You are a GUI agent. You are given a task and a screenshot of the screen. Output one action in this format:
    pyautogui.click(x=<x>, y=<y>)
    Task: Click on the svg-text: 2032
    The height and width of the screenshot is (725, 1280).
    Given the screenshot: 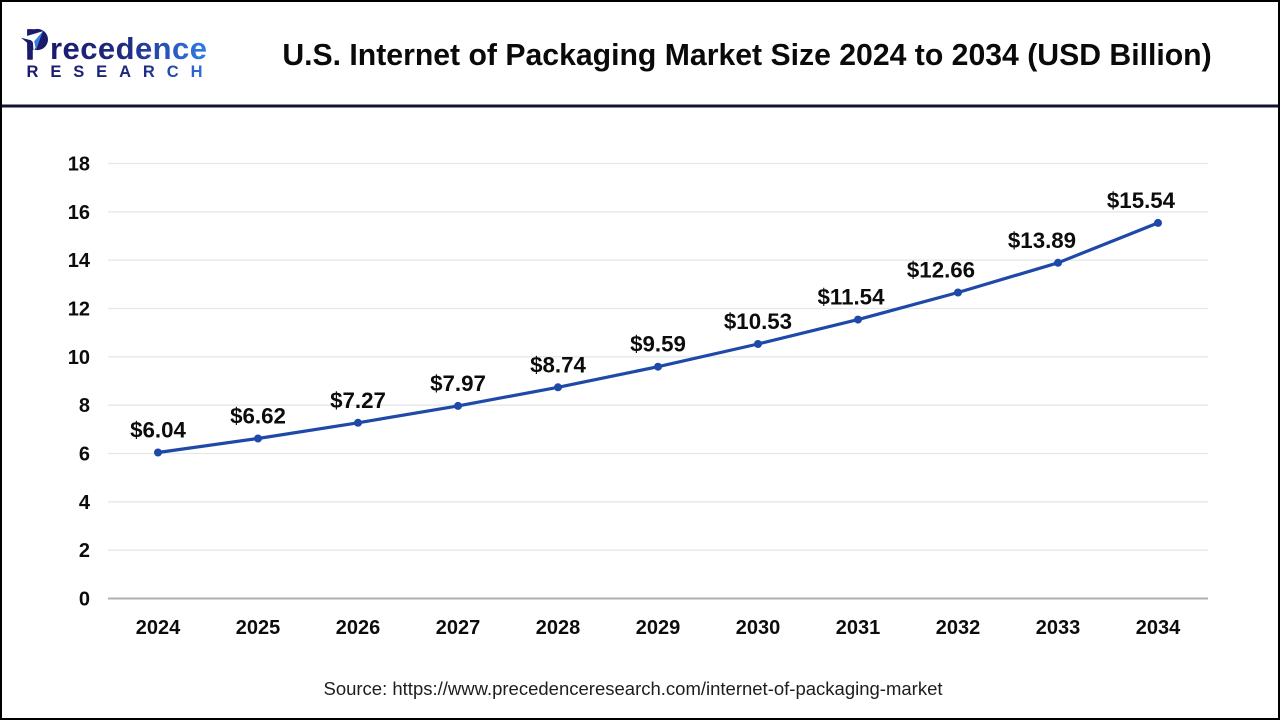 What is the action you would take?
    pyautogui.click(x=958, y=628)
    